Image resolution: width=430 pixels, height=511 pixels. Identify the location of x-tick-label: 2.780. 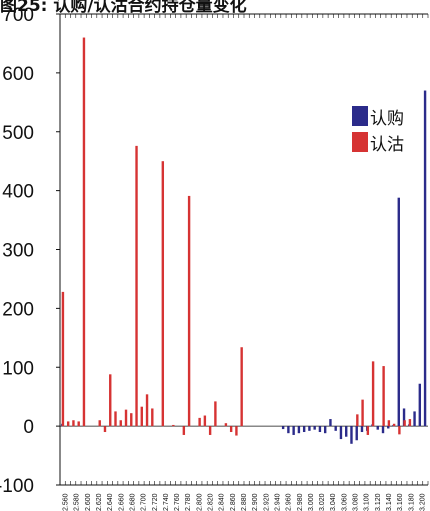
(188, 502).